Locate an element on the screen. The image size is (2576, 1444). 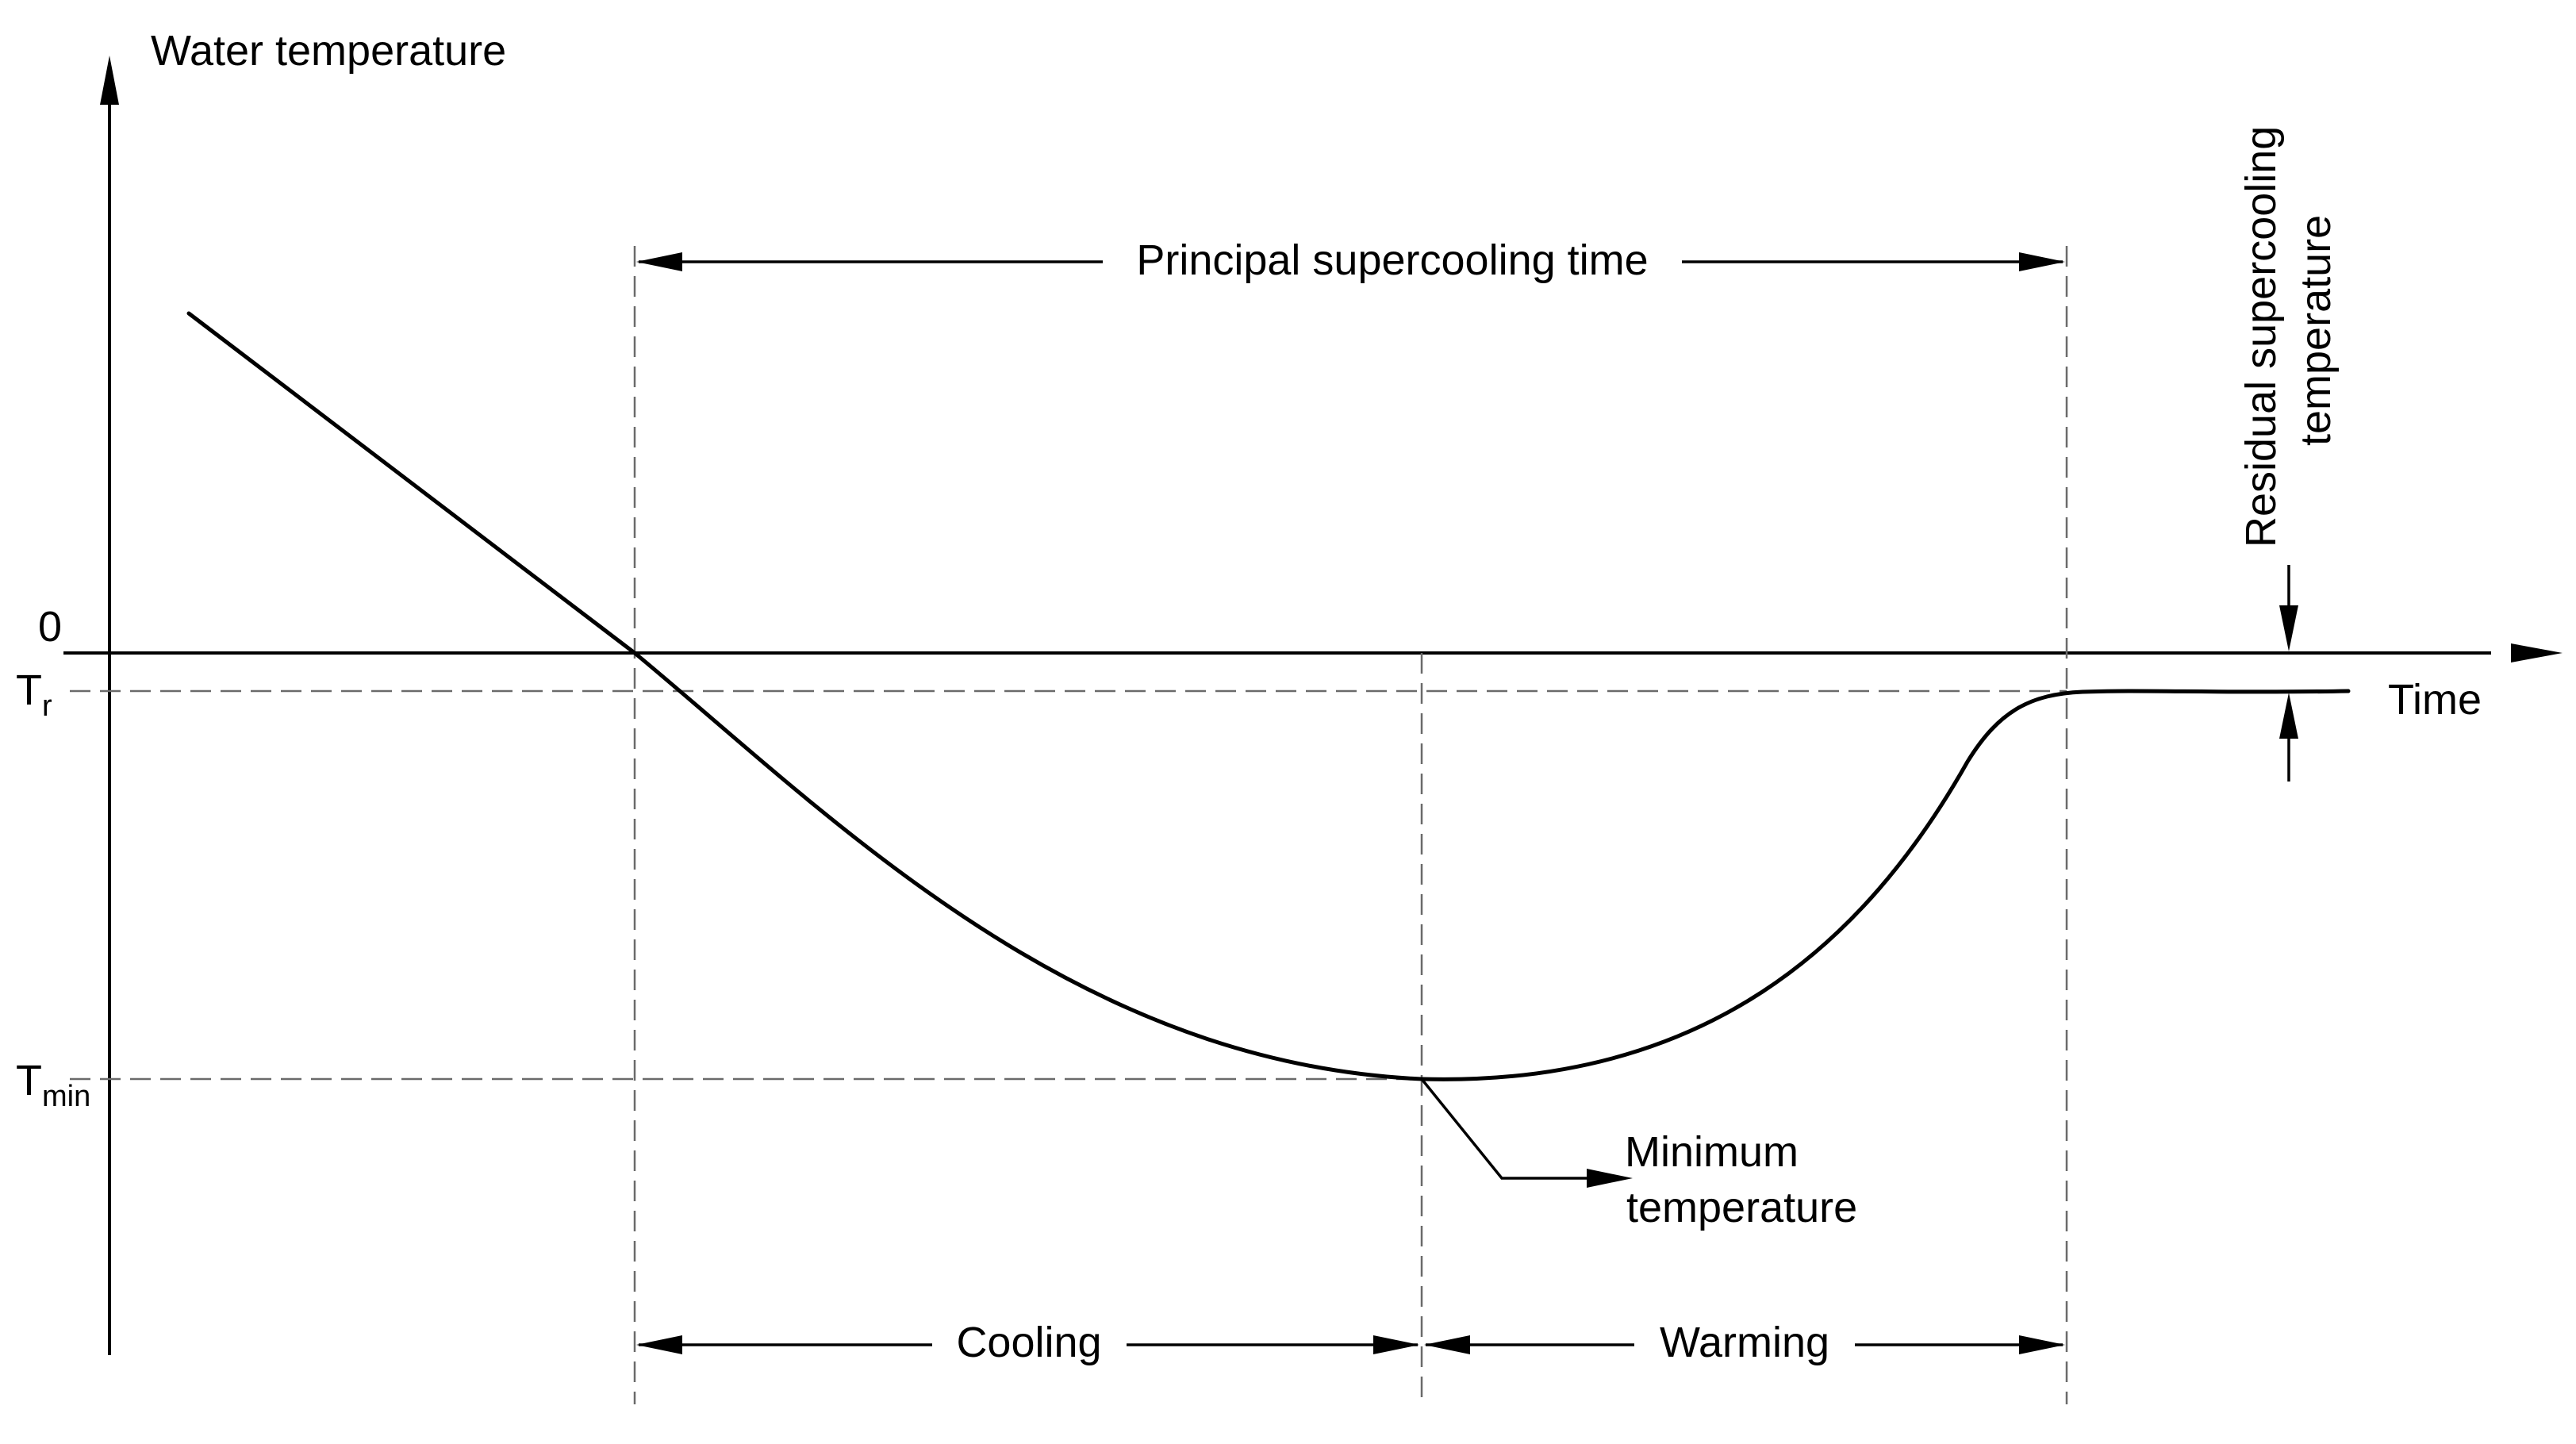
zero-label: 0 is located at coordinates (50, 627).